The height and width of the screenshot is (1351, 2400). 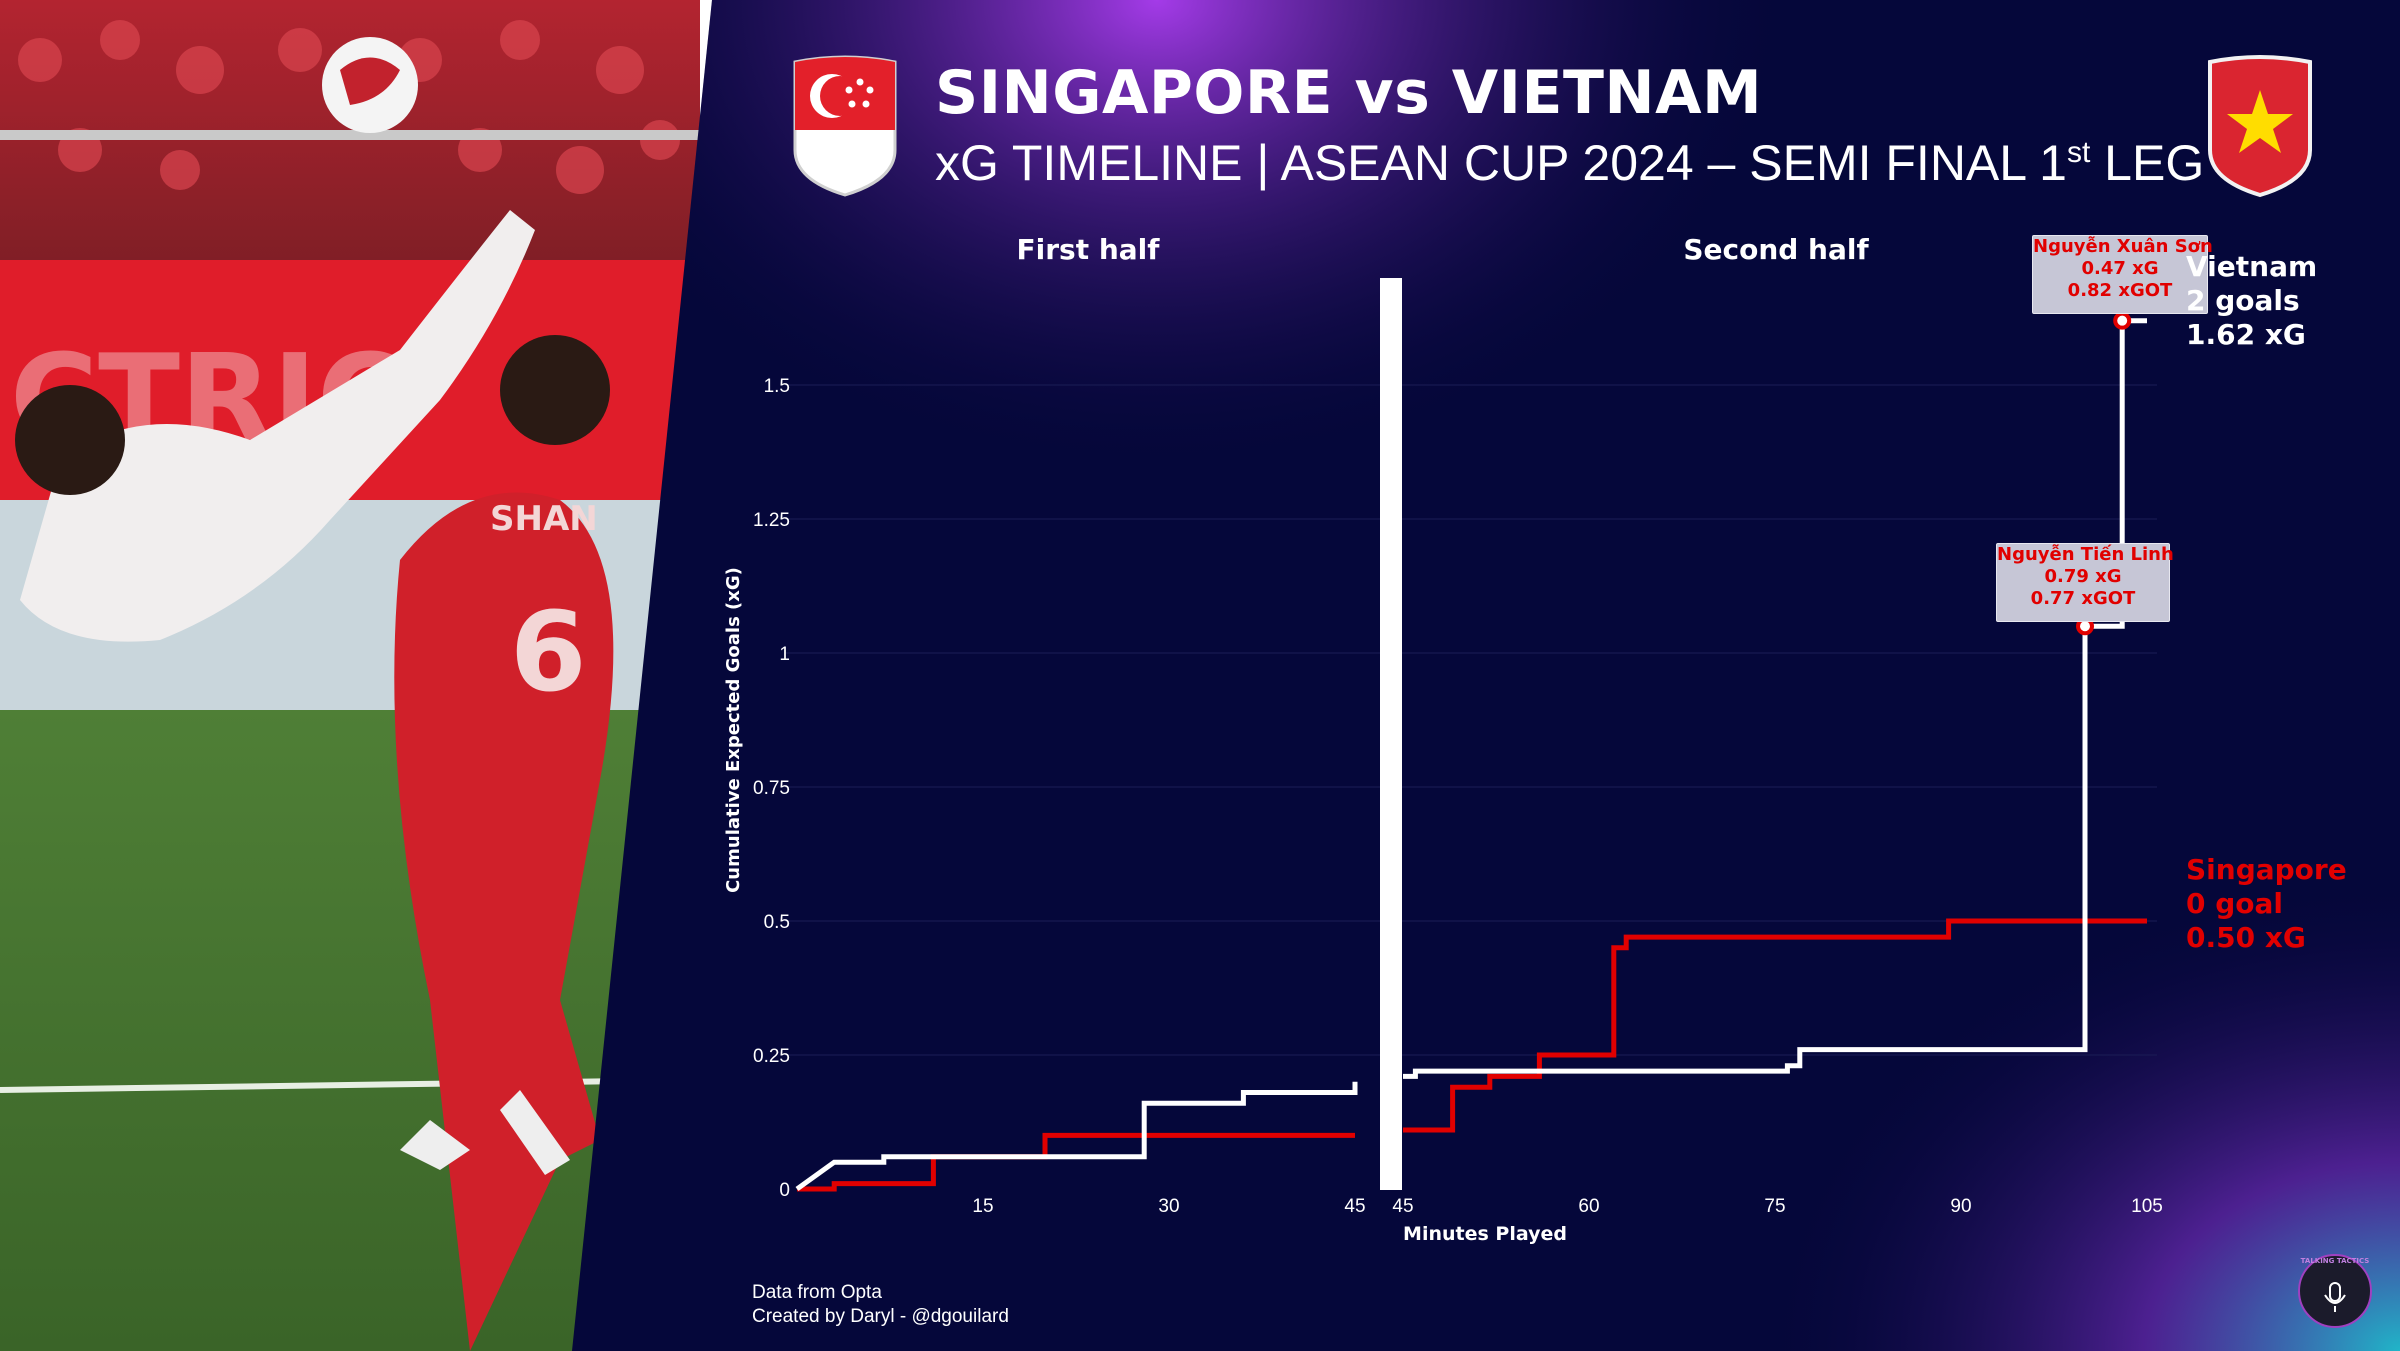 I want to click on credit-line: Created by Daryl - @dgouilard, so click(x=880, y=1316).